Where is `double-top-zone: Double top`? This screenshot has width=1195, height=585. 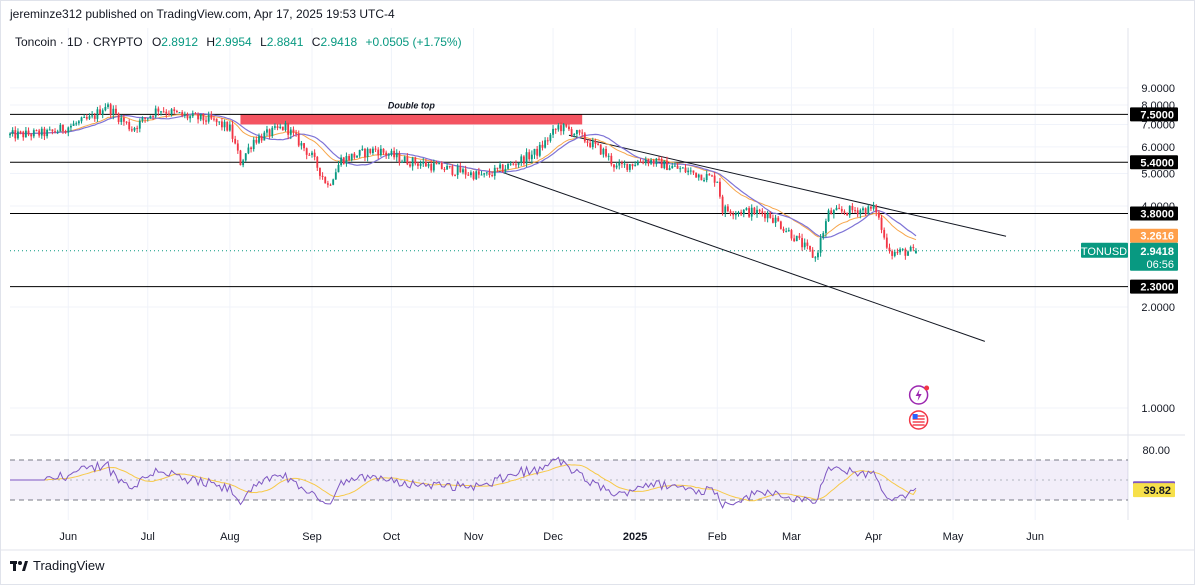 double-top-zone: Double top is located at coordinates (411, 112).